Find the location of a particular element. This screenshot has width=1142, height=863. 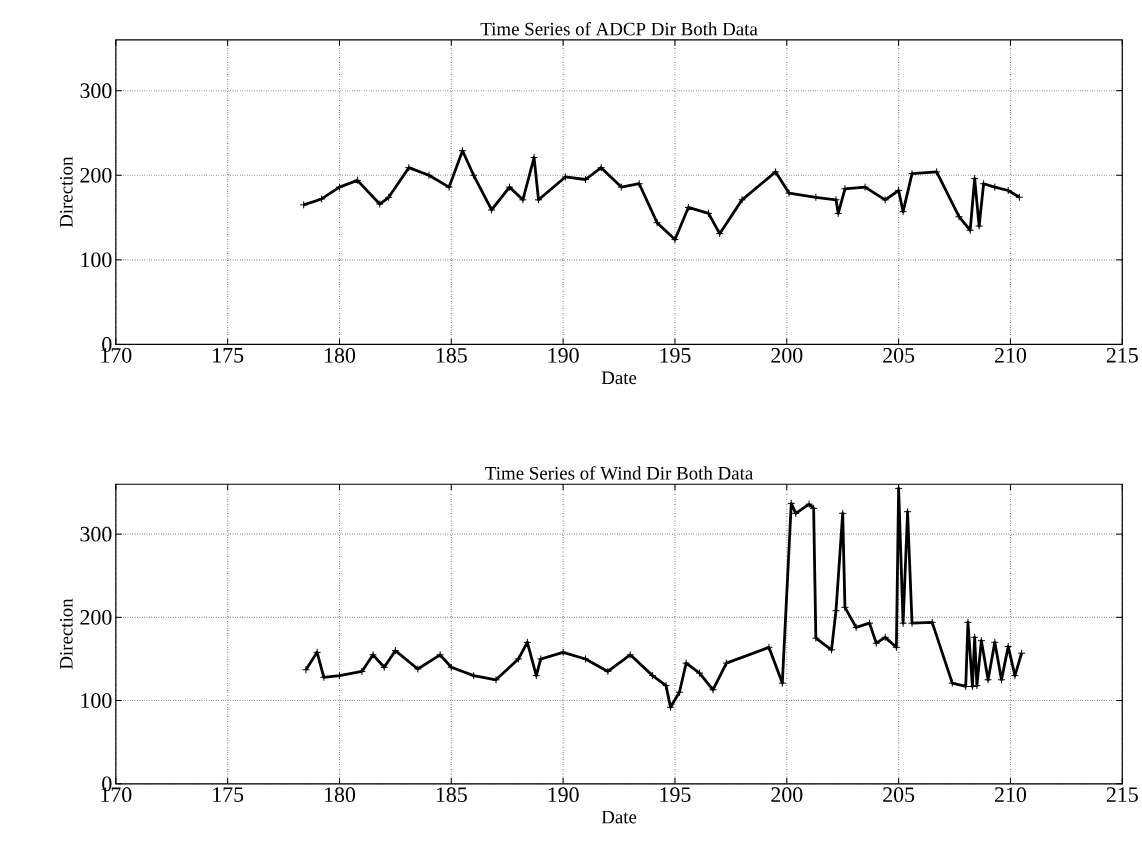

chart-title: Time Series of ADCP Dir Both Data is located at coordinates (619, 29).